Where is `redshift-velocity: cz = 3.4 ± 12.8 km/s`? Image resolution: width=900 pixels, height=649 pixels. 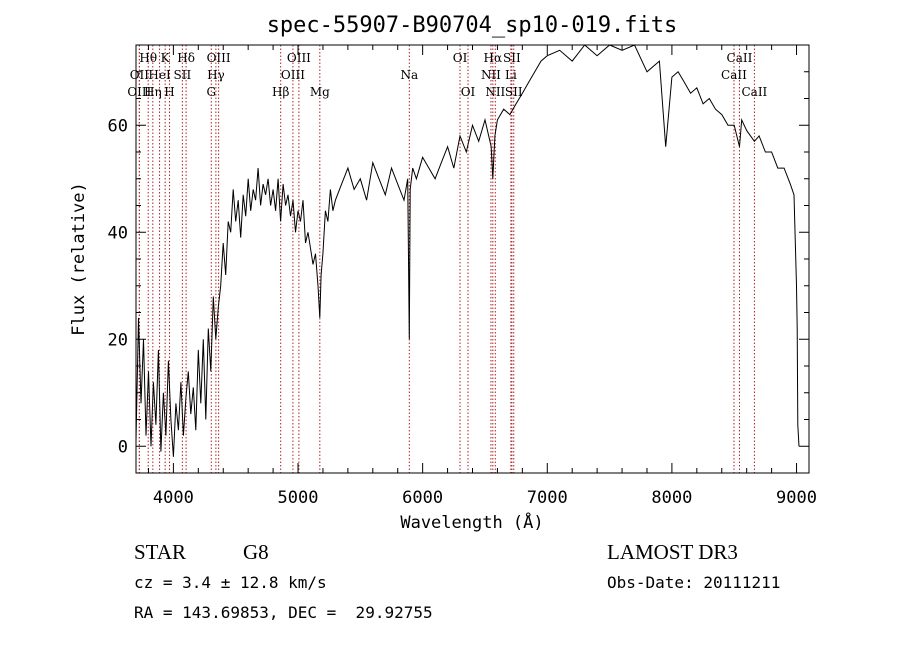 redshift-velocity: cz = 3.4 ± 12.8 km/s is located at coordinates (230, 582).